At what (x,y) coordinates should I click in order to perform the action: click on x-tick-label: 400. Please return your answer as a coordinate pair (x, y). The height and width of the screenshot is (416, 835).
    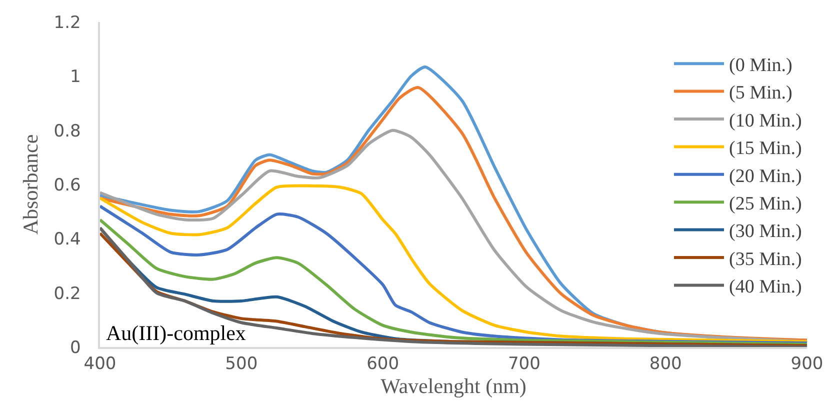
    Looking at the image, I should click on (100, 364).